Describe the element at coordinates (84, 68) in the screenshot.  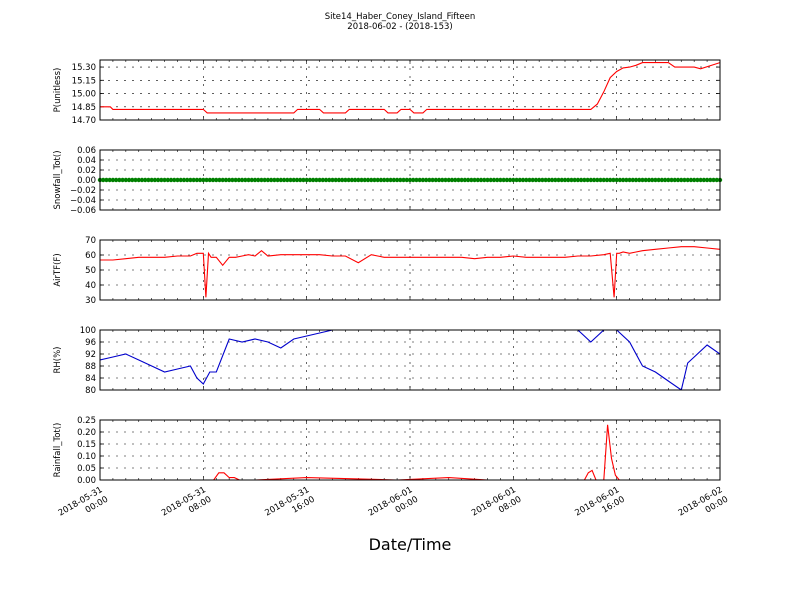
I see `y-tick-label: 15.30` at that location.